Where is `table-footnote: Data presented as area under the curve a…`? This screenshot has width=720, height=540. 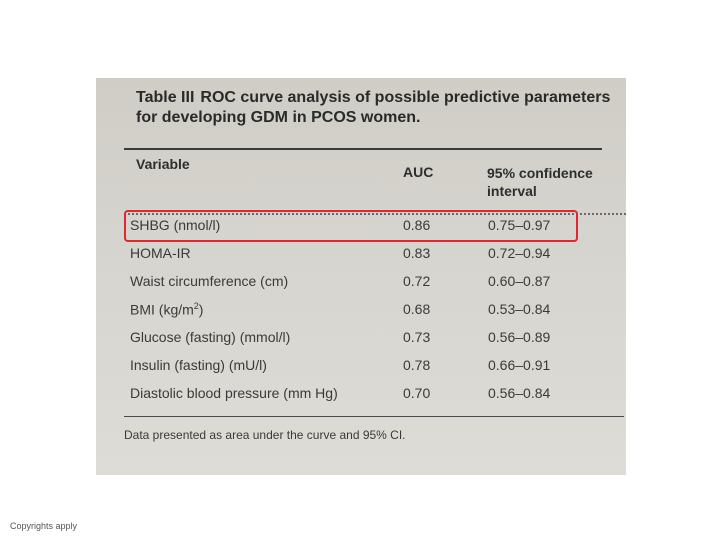 table-footnote: Data presented as area under the curve a… is located at coordinates (265, 435).